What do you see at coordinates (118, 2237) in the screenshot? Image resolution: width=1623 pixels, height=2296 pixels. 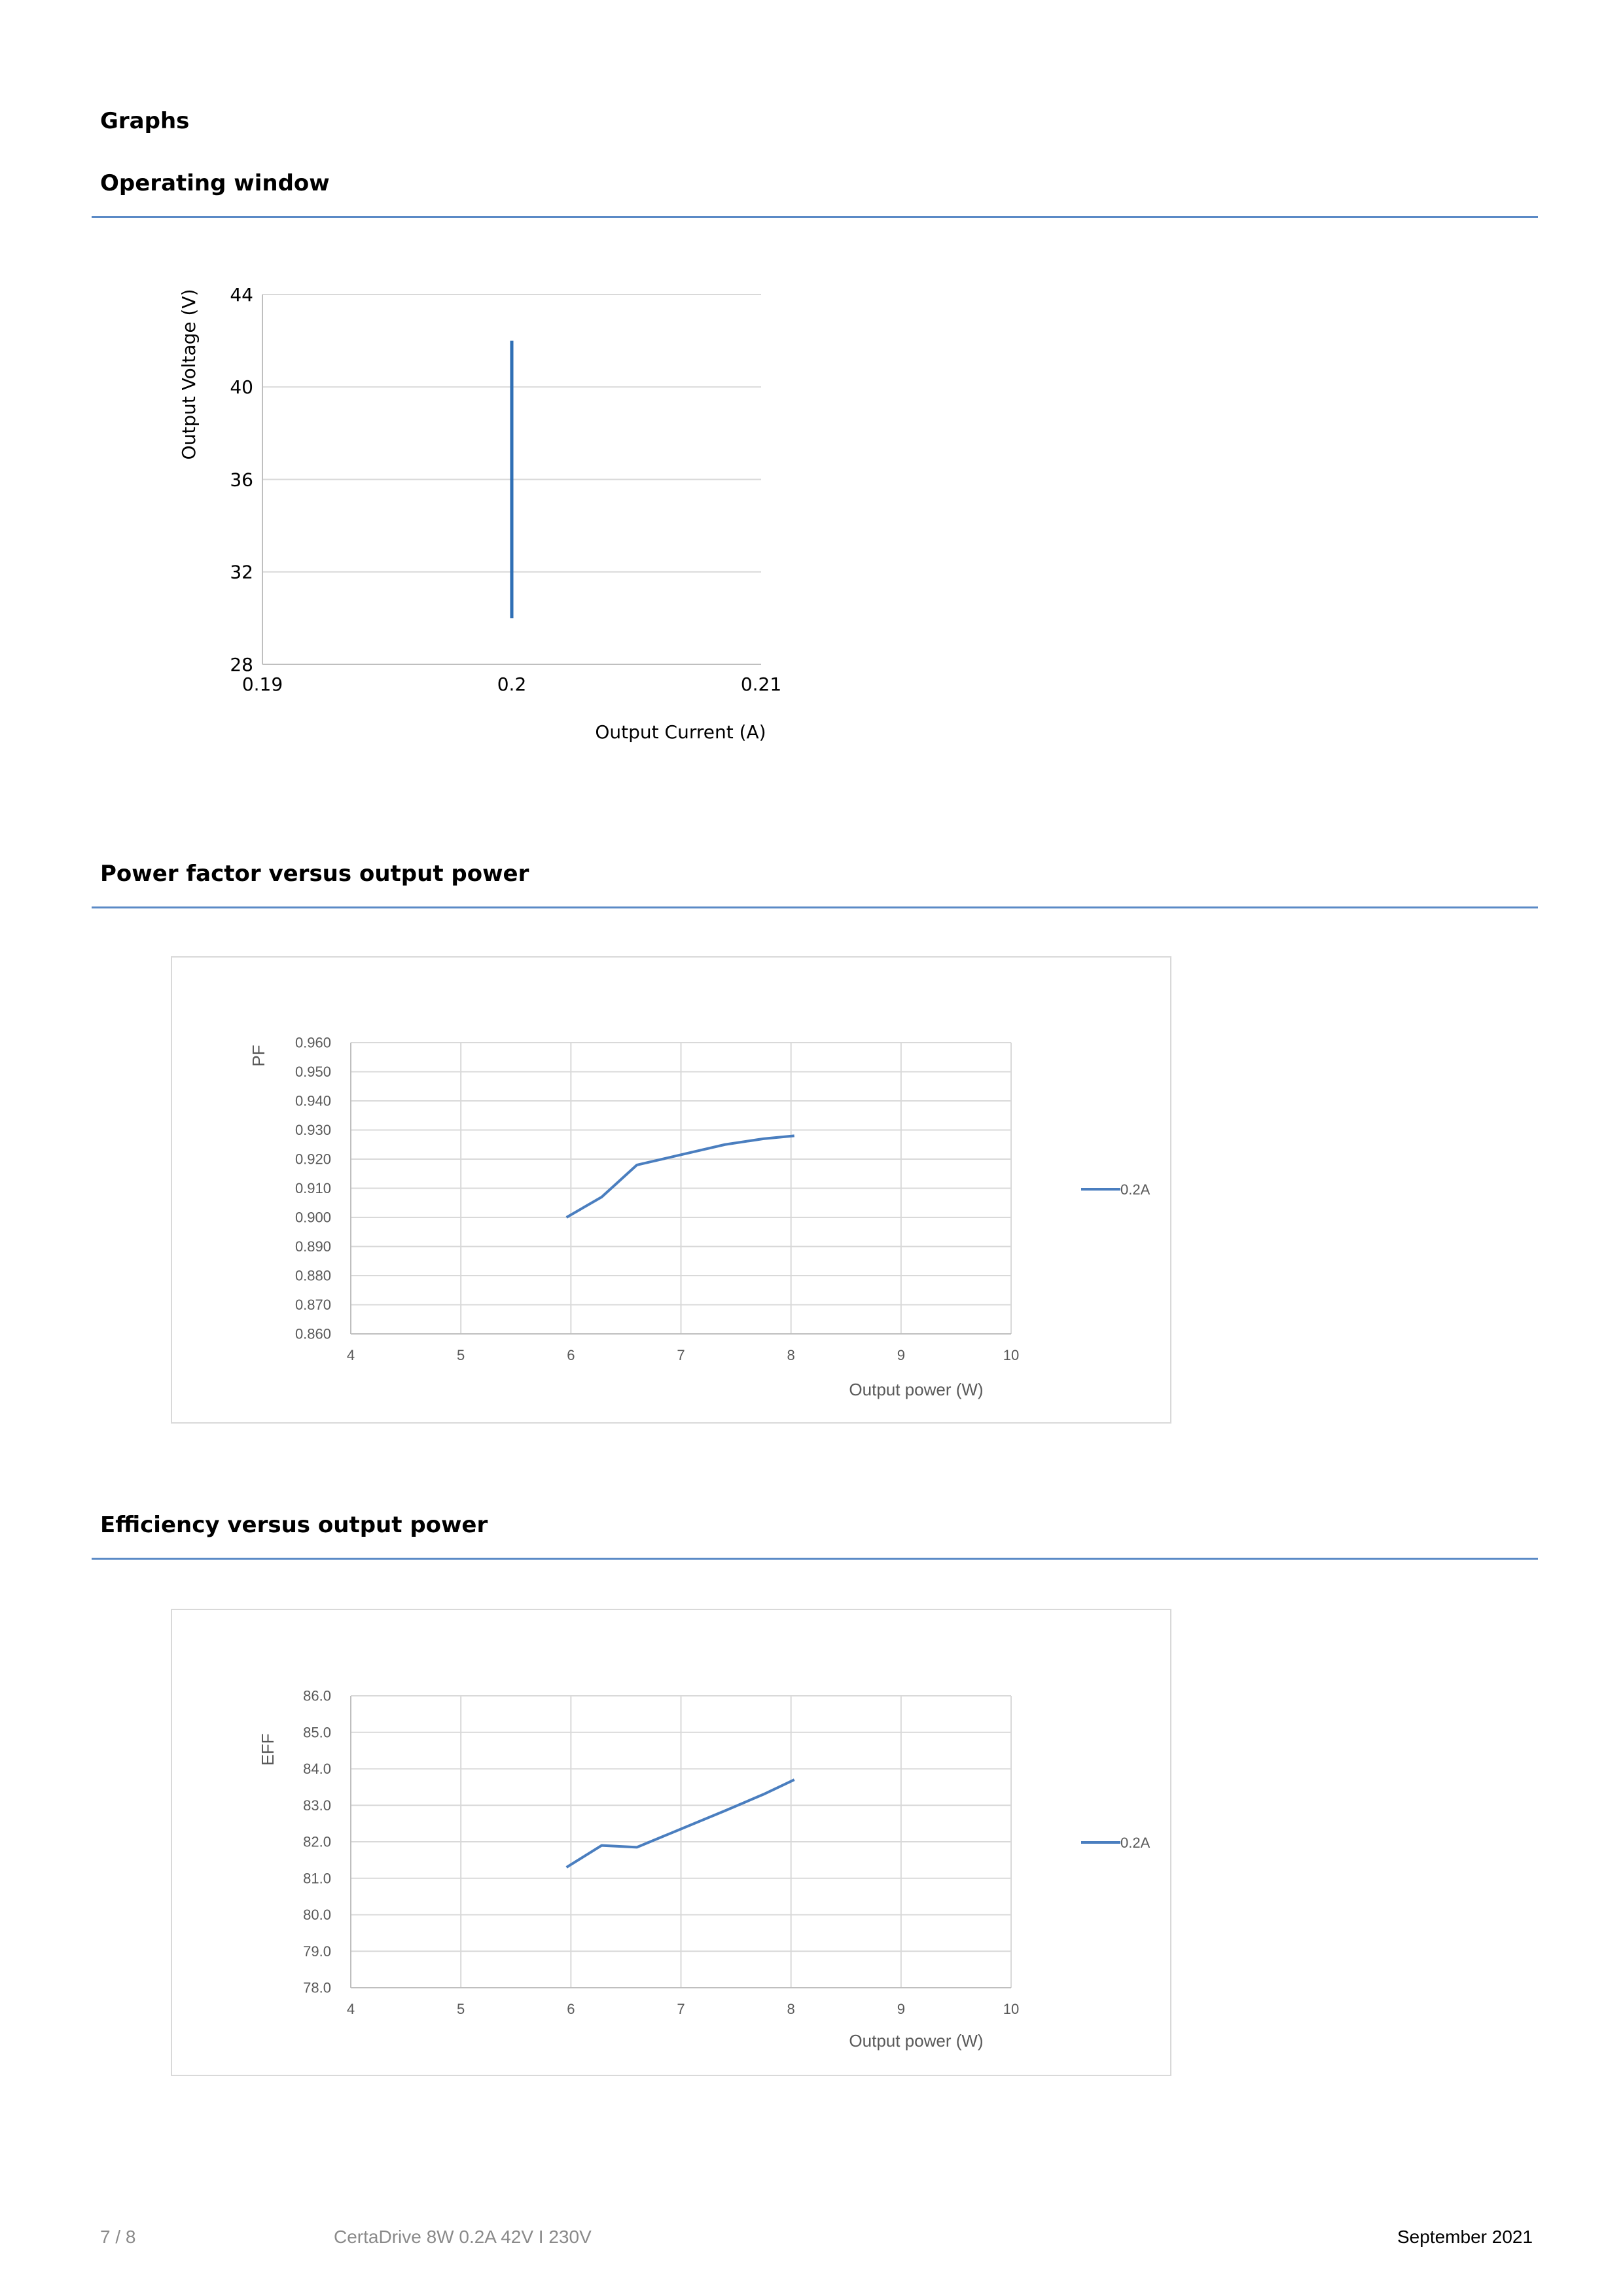 I see `page-number: 7 / 8` at bounding box center [118, 2237].